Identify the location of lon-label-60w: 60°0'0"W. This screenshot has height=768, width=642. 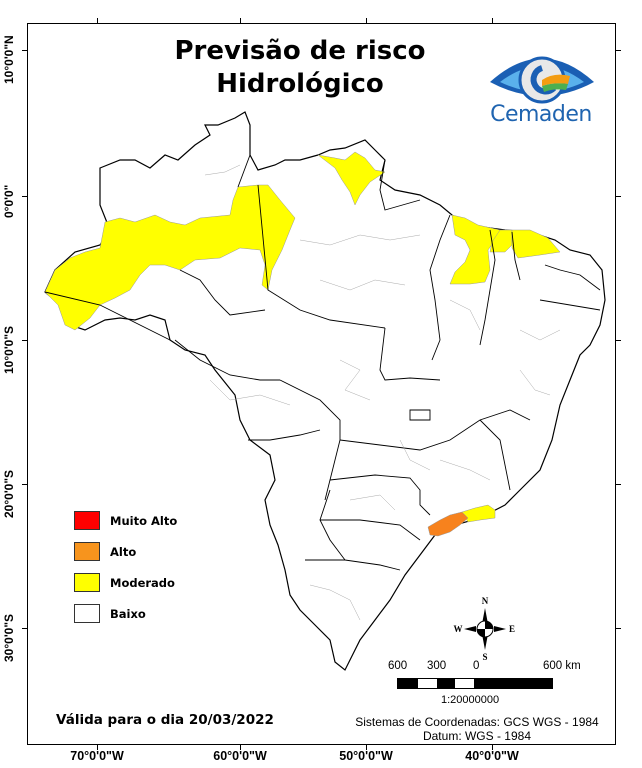
(240, 756).